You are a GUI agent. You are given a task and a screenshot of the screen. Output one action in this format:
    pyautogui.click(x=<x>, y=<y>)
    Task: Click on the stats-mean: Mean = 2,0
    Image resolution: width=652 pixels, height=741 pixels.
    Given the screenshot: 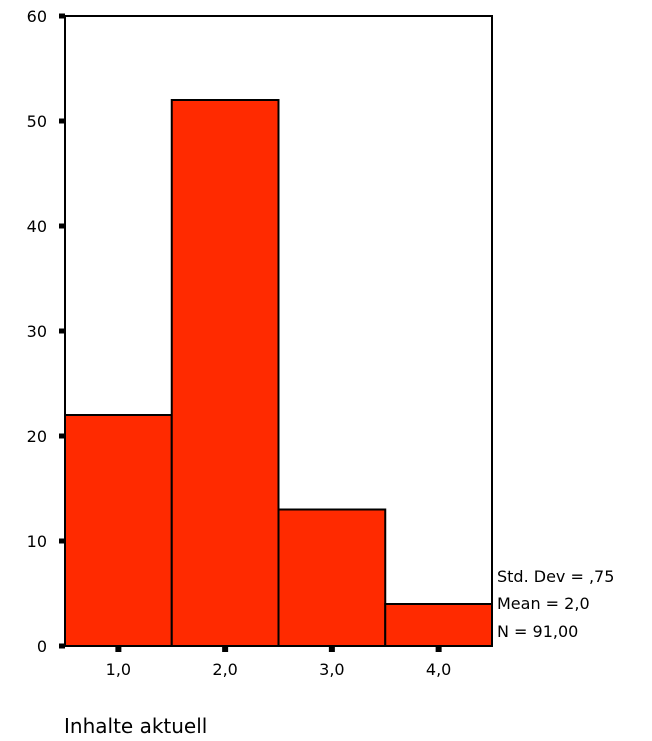 What is the action you would take?
    pyautogui.click(x=543, y=603)
    